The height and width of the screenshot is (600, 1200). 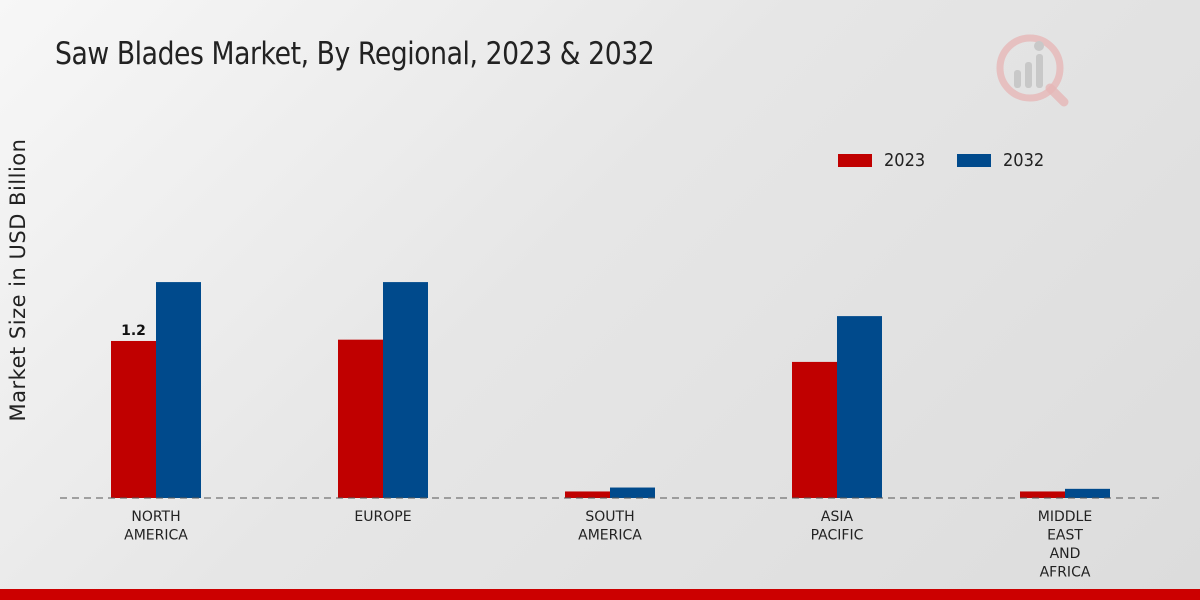 I want to click on legend-item-2032: 2032, so click(x=1003, y=160).